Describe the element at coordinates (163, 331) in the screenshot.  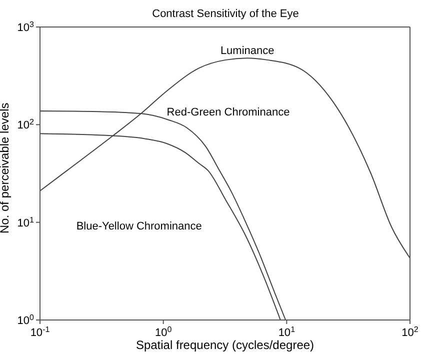
I see `x-tick-label: 10$^{0}$` at that location.